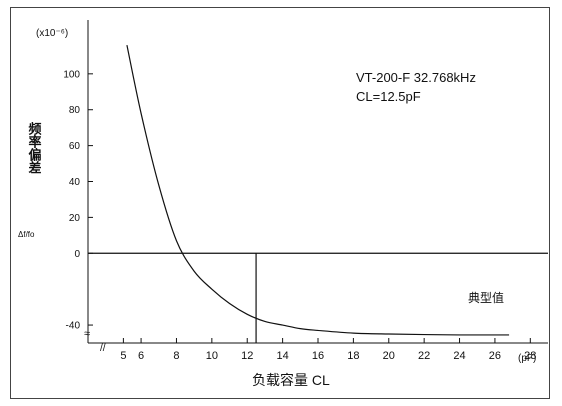  Describe the element at coordinates (459, 356) in the screenshot. I see `x-tick-label: 24` at that location.